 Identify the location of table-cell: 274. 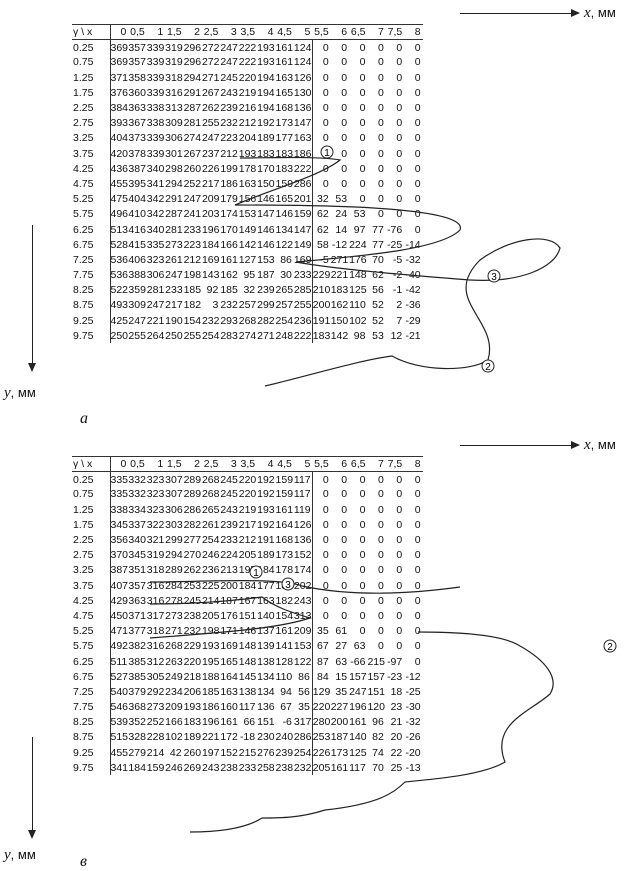
(247, 335).